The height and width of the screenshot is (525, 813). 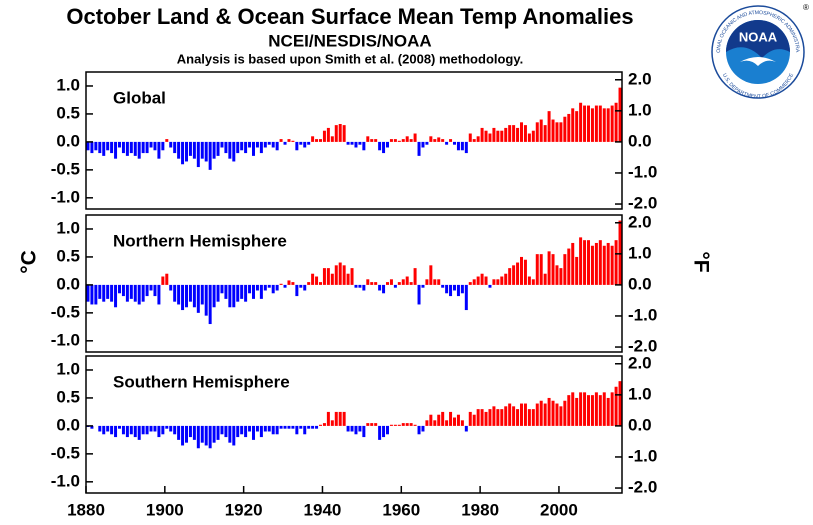 What do you see at coordinates (244, 509) in the screenshot?
I see `x-tick-label: 1920` at bounding box center [244, 509].